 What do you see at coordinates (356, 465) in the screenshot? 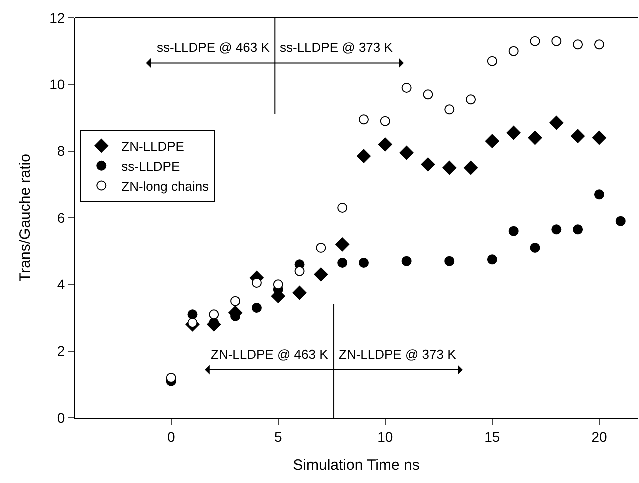
I see `x-axis-title: Simulation Time ns` at bounding box center [356, 465].